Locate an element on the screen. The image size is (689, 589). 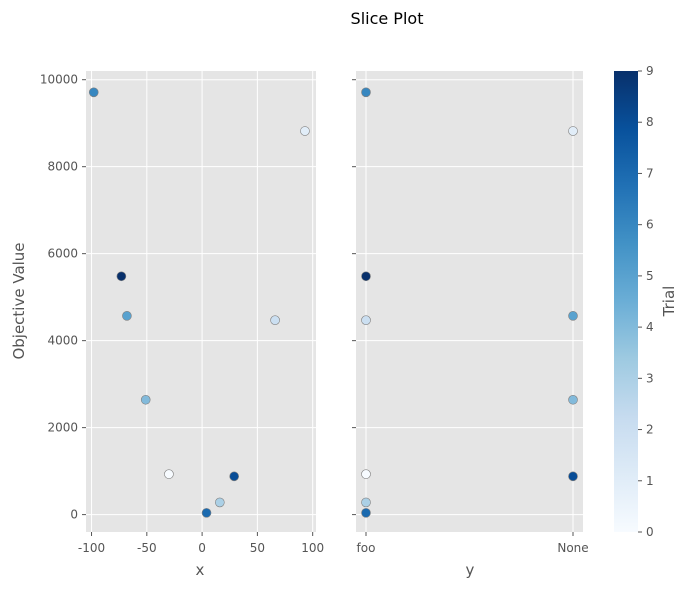
colorbar-tick-label: 4 is located at coordinates (650, 327).